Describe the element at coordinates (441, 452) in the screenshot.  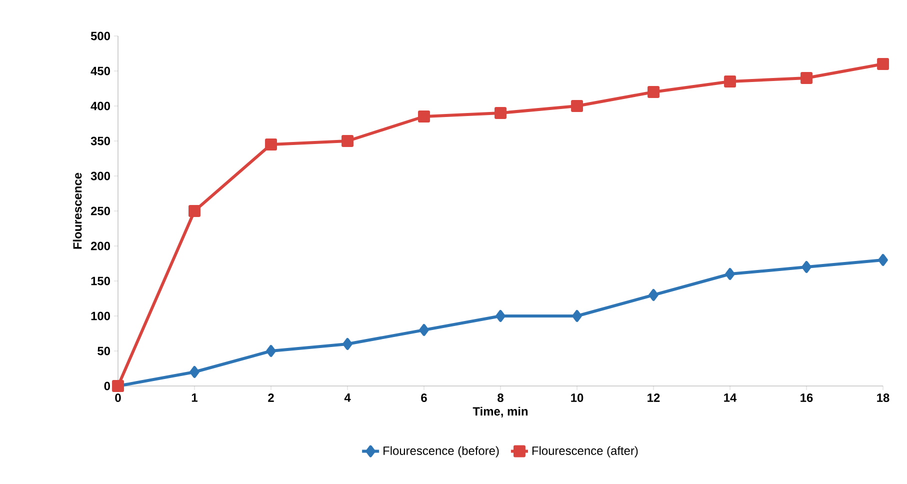
I see `legend-label: Flourescence (before)` at that location.